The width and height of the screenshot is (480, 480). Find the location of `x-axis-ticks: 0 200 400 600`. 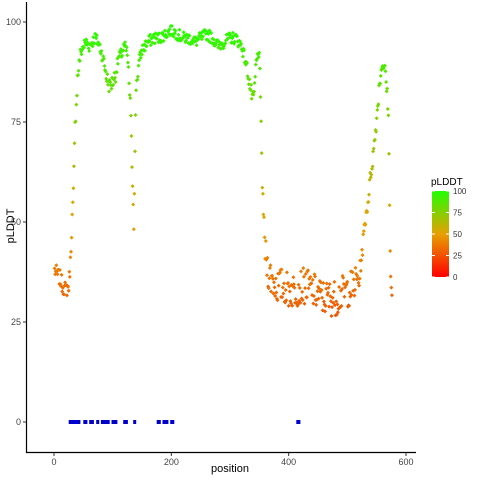

x-axis-ticks: 0 200 400 600 is located at coordinates (232, 460).